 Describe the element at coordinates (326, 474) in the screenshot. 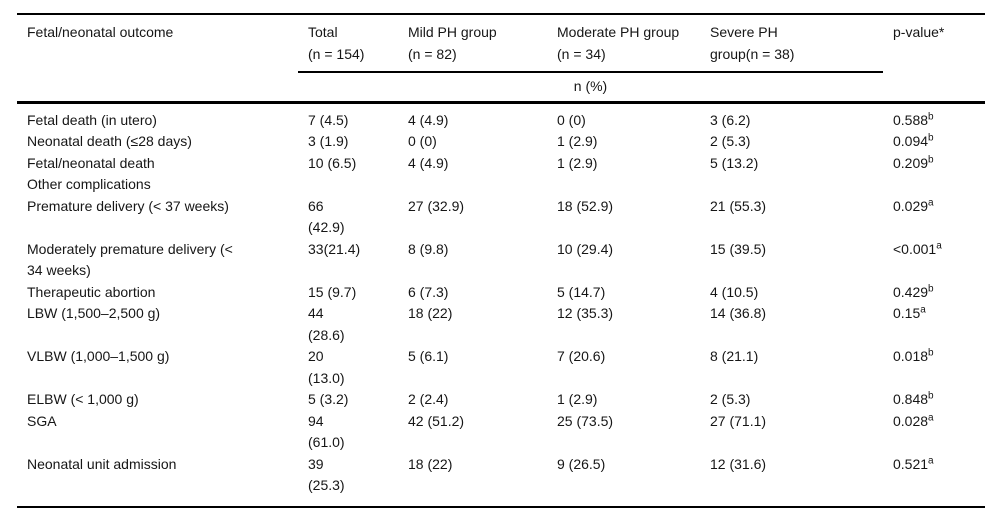

I see `total-value: 39 (25.3)` at that location.